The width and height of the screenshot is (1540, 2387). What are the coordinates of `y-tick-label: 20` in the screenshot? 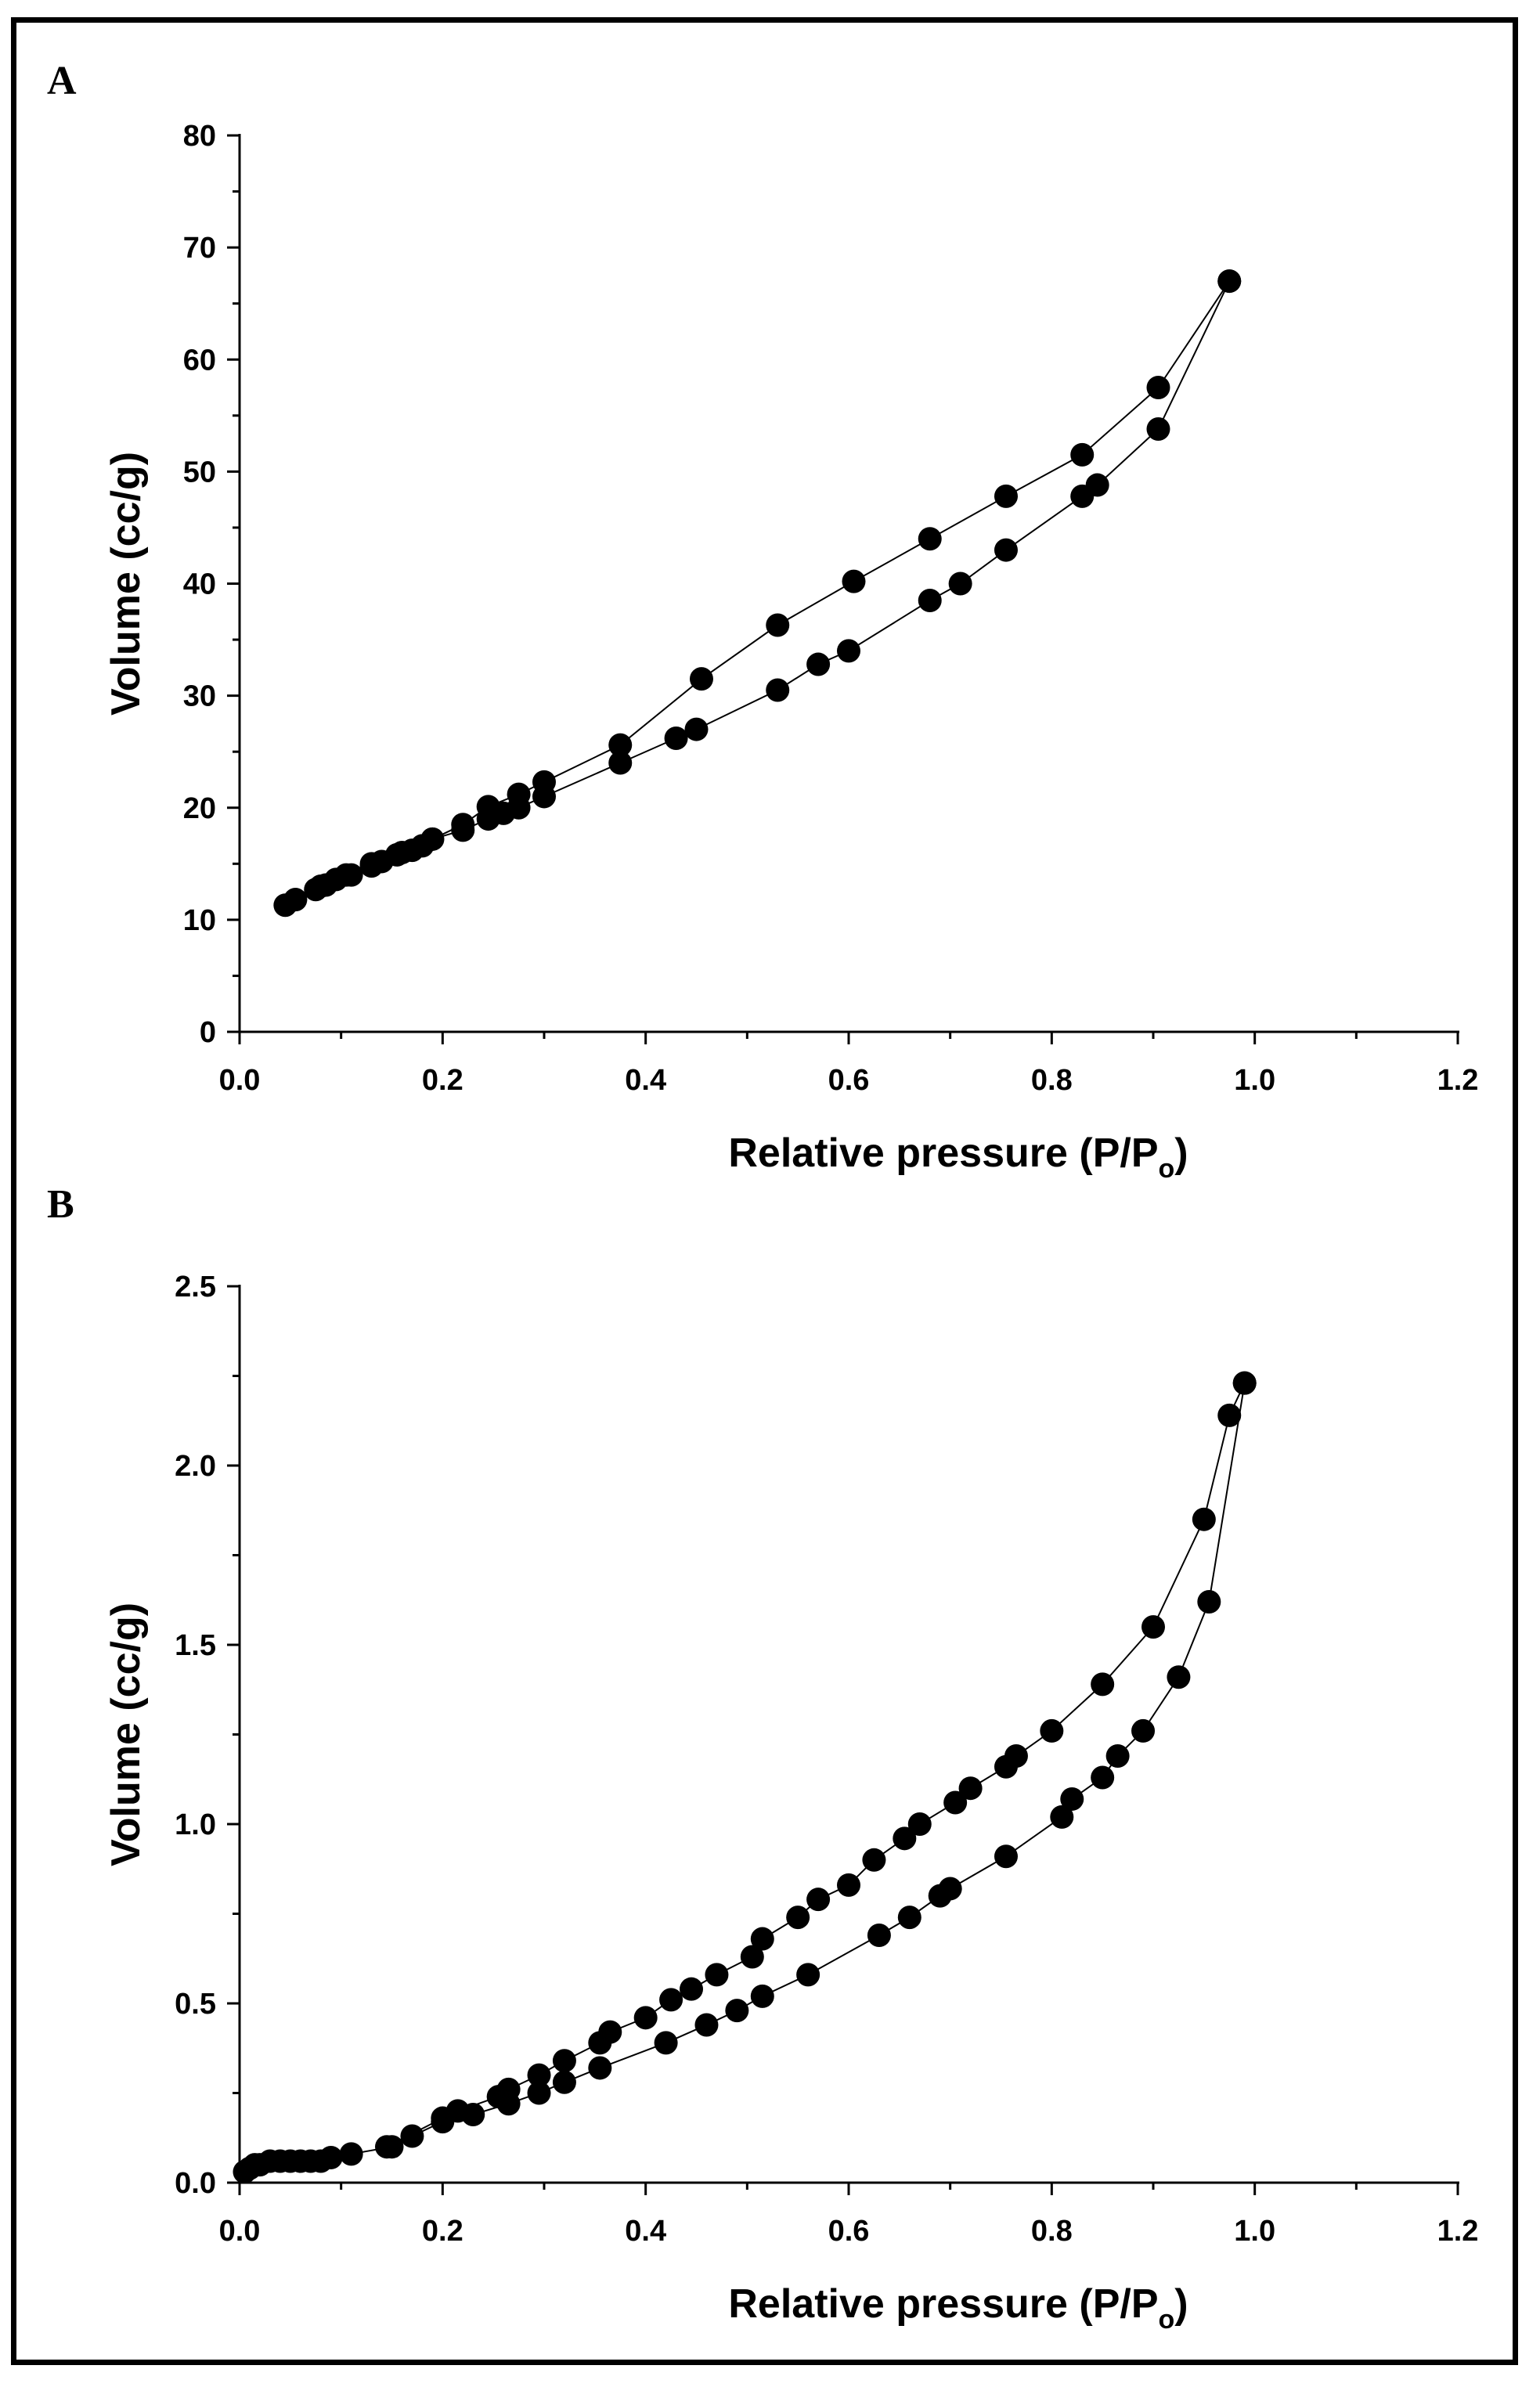 It's located at (200, 808).